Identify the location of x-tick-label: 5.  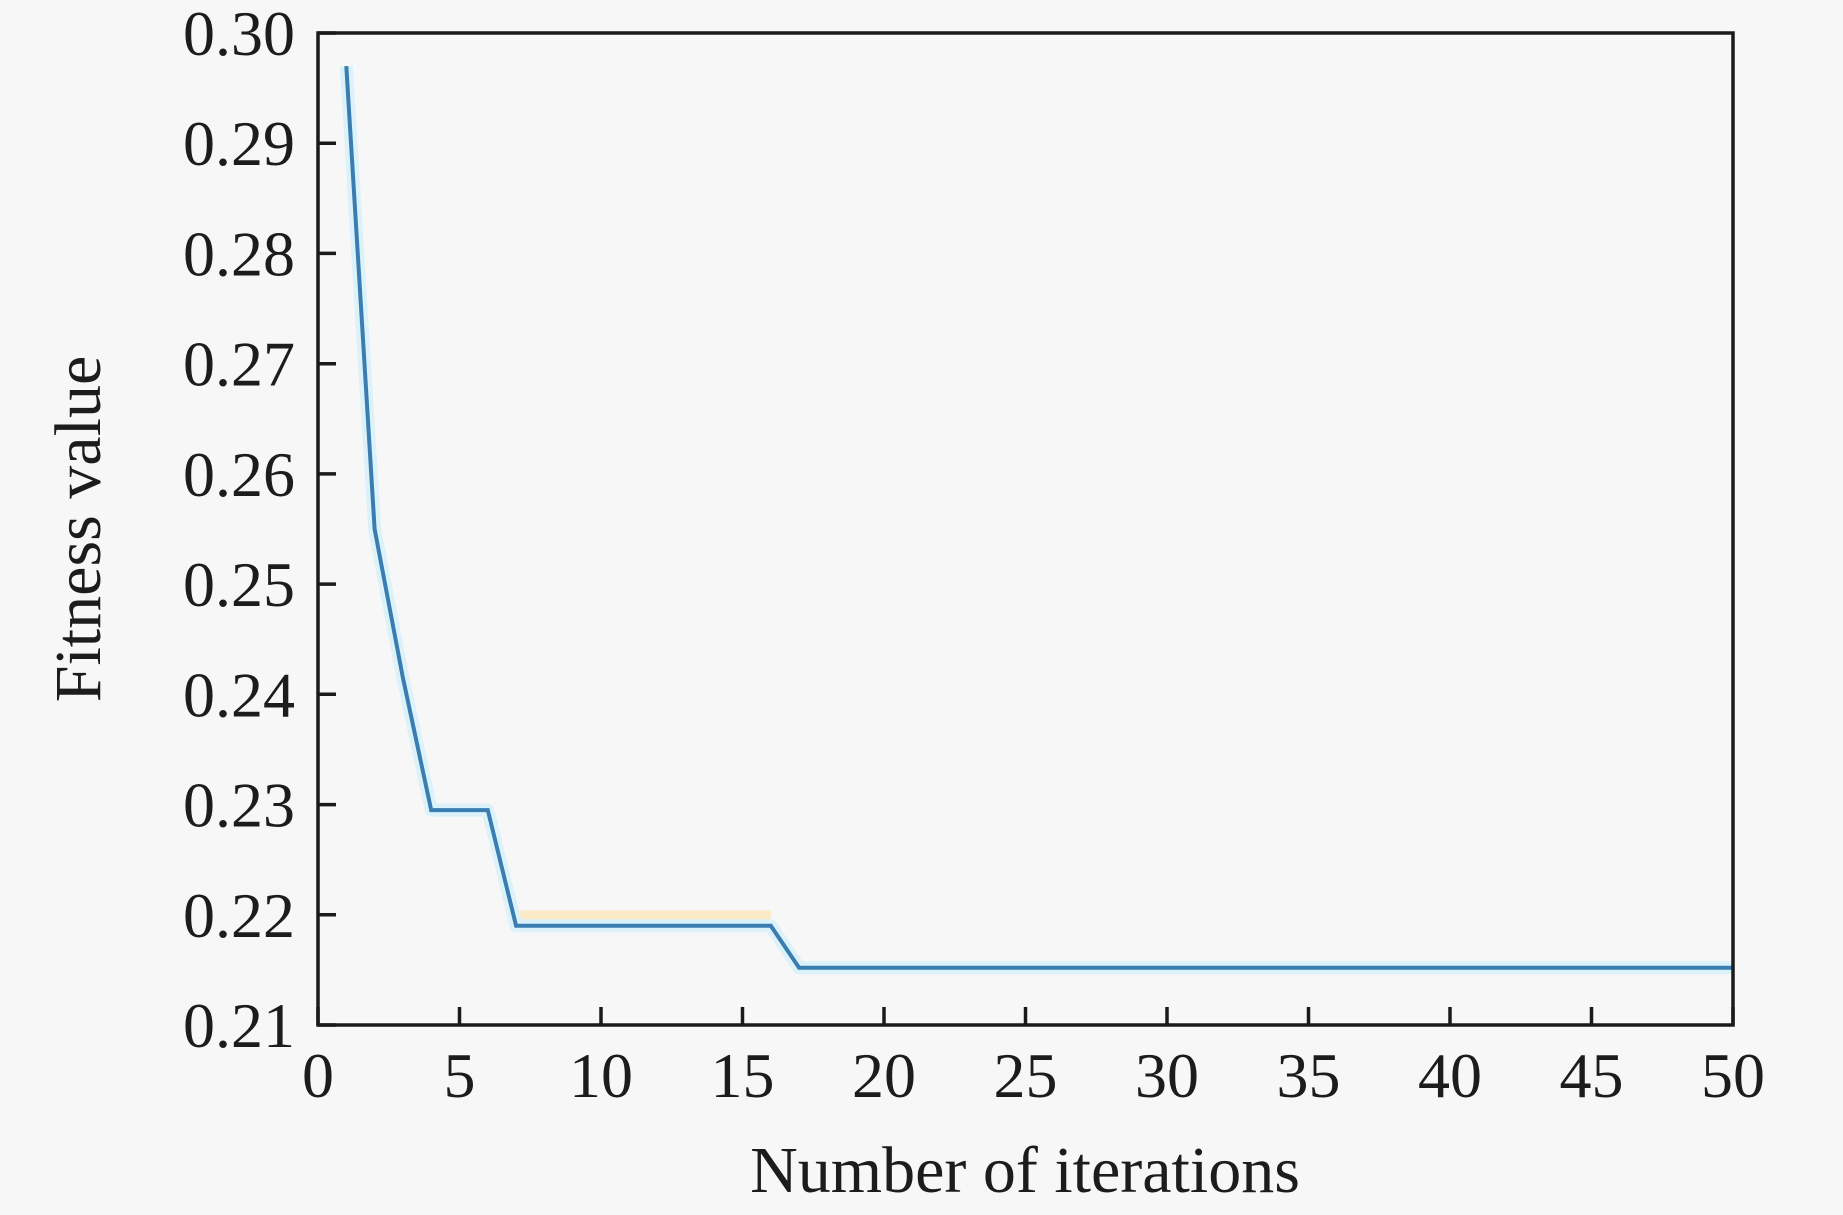
(460, 1075).